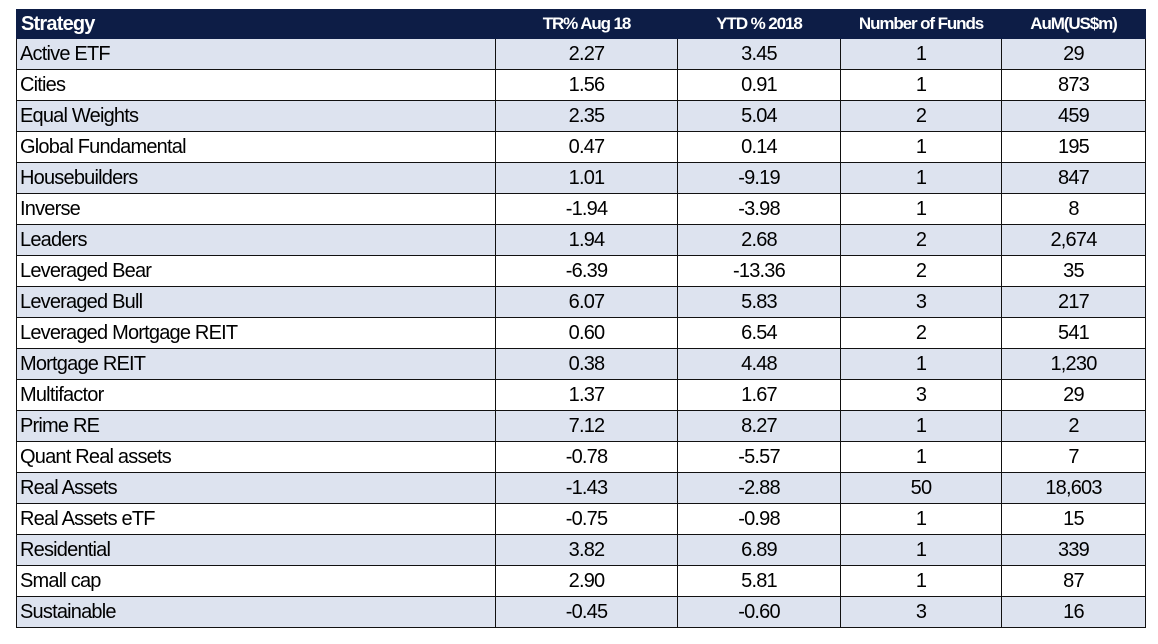 The height and width of the screenshot is (644, 1158). What do you see at coordinates (586, 395) in the screenshot?
I see `cell-tr-aug-18: 1.37` at bounding box center [586, 395].